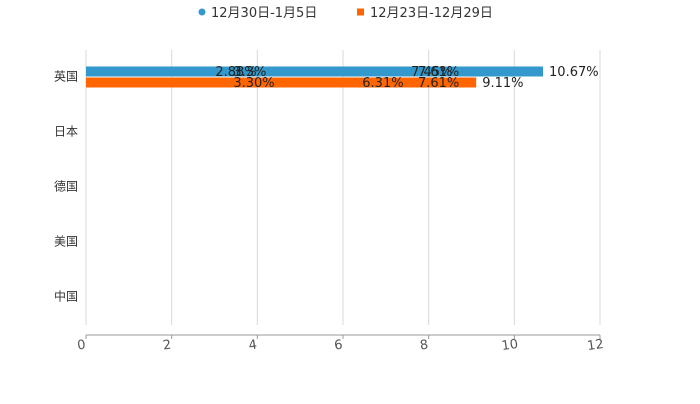 This screenshot has height=404, width=700. Describe the element at coordinates (424, 346) in the screenshot. I see `x-tick-label-4: 8` at that location.